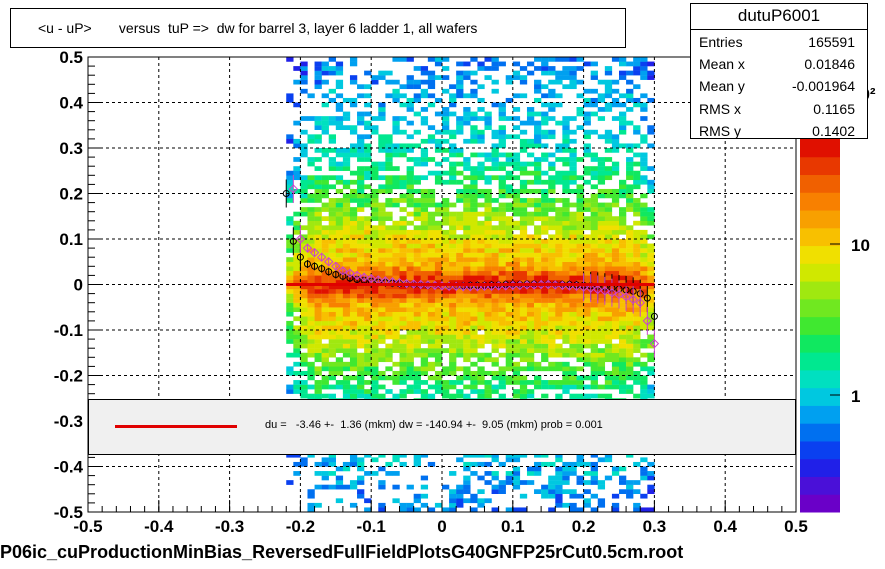 This screenshot has height=569, width=885. I want to click on palette-swatch, so click(820, 414).